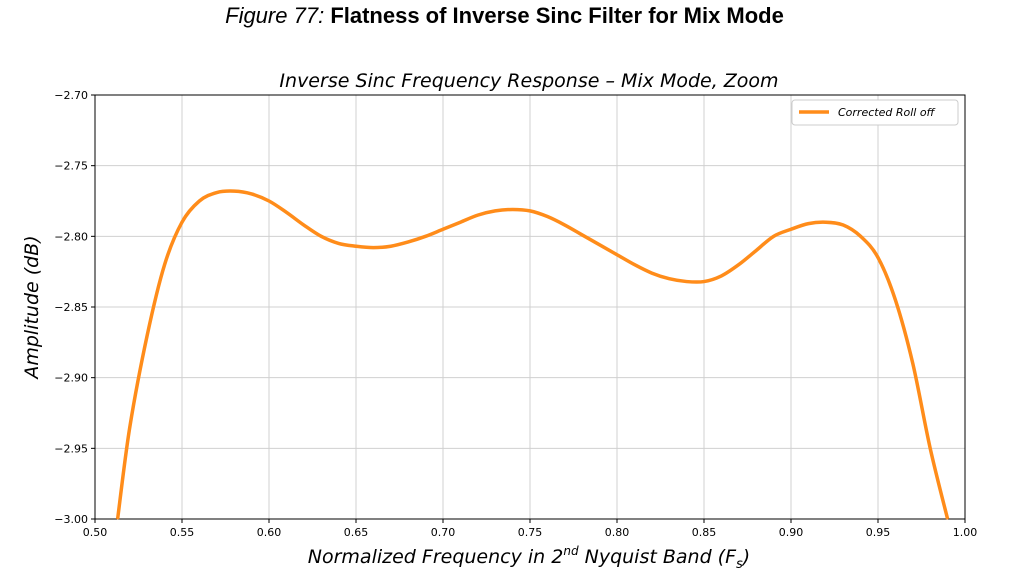 This screenshot has width=1009, height=579. What do you see at coordinates (887, 112) in the screenshot?
I see `legend-label: Corrected Roll off` at bounding box center [887, 112].